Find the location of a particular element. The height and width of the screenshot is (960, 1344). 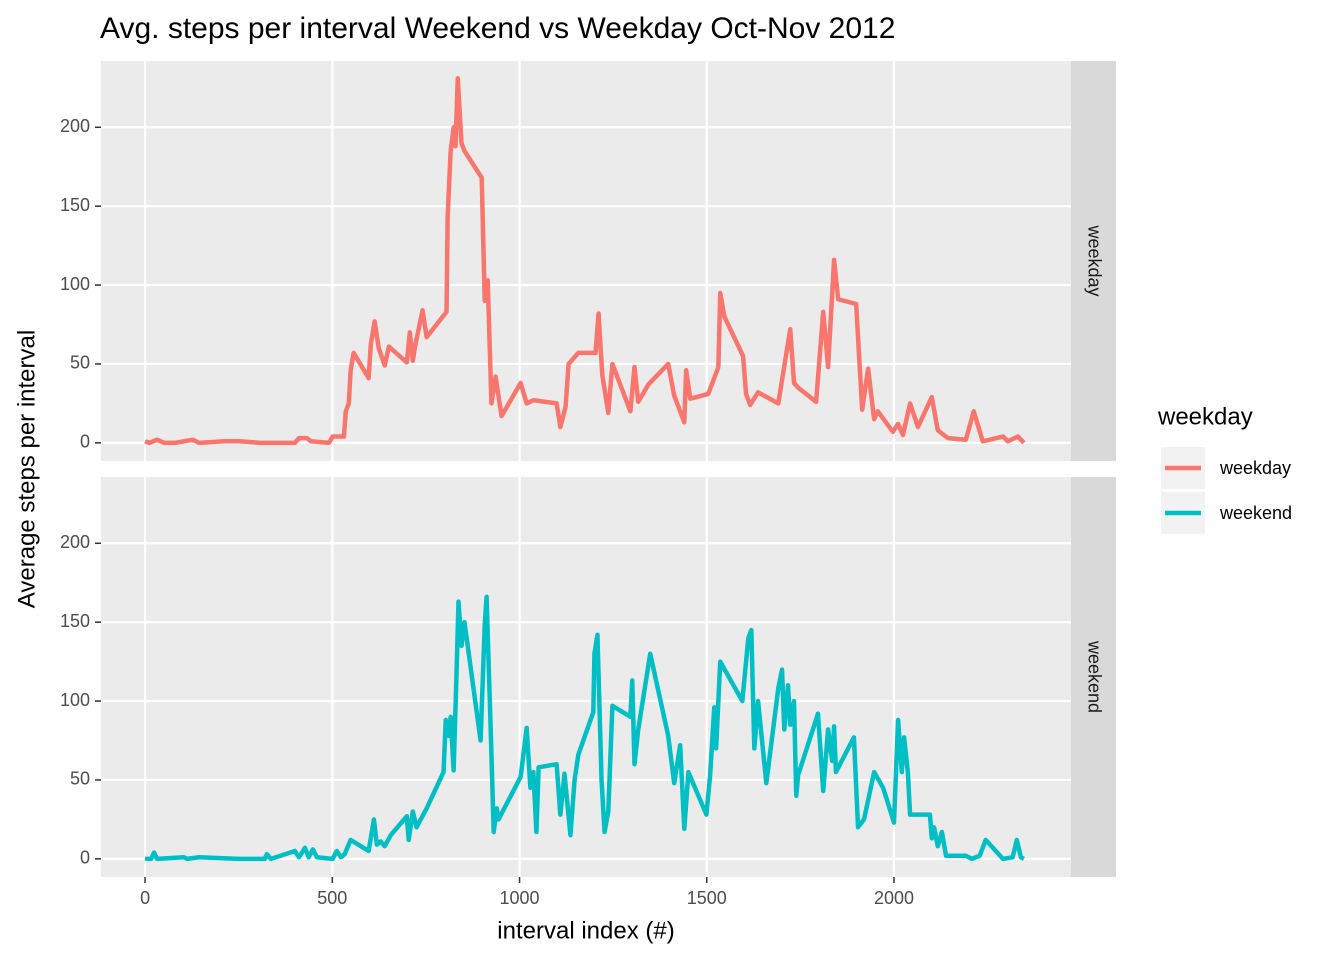

x-tick-label: 1000 is located at coordinates (520, 898).